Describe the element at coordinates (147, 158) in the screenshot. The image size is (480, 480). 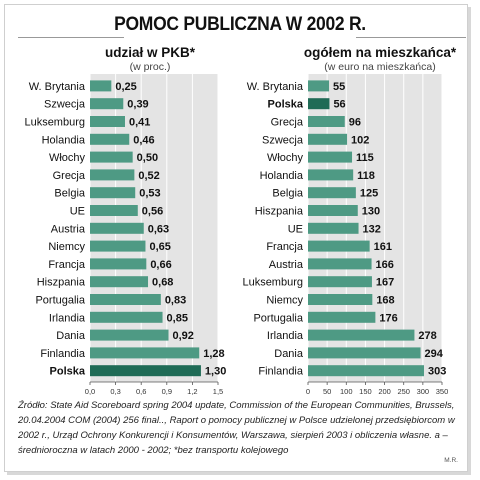
I see `left-value-label: 0,50` at that location.